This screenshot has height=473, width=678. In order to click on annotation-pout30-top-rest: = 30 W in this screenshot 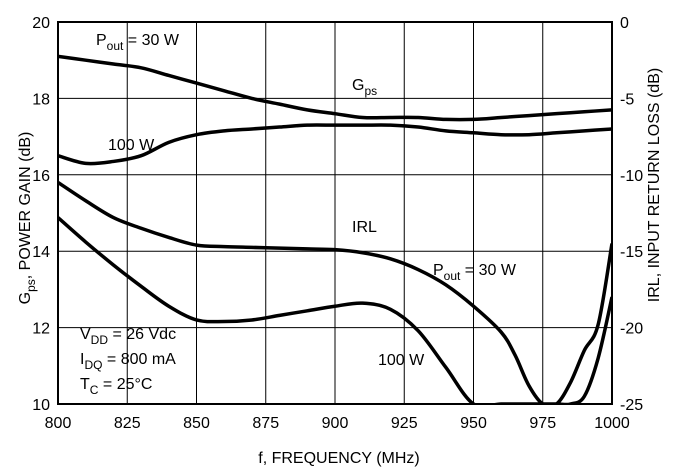, I will do `click(151, 40)`.